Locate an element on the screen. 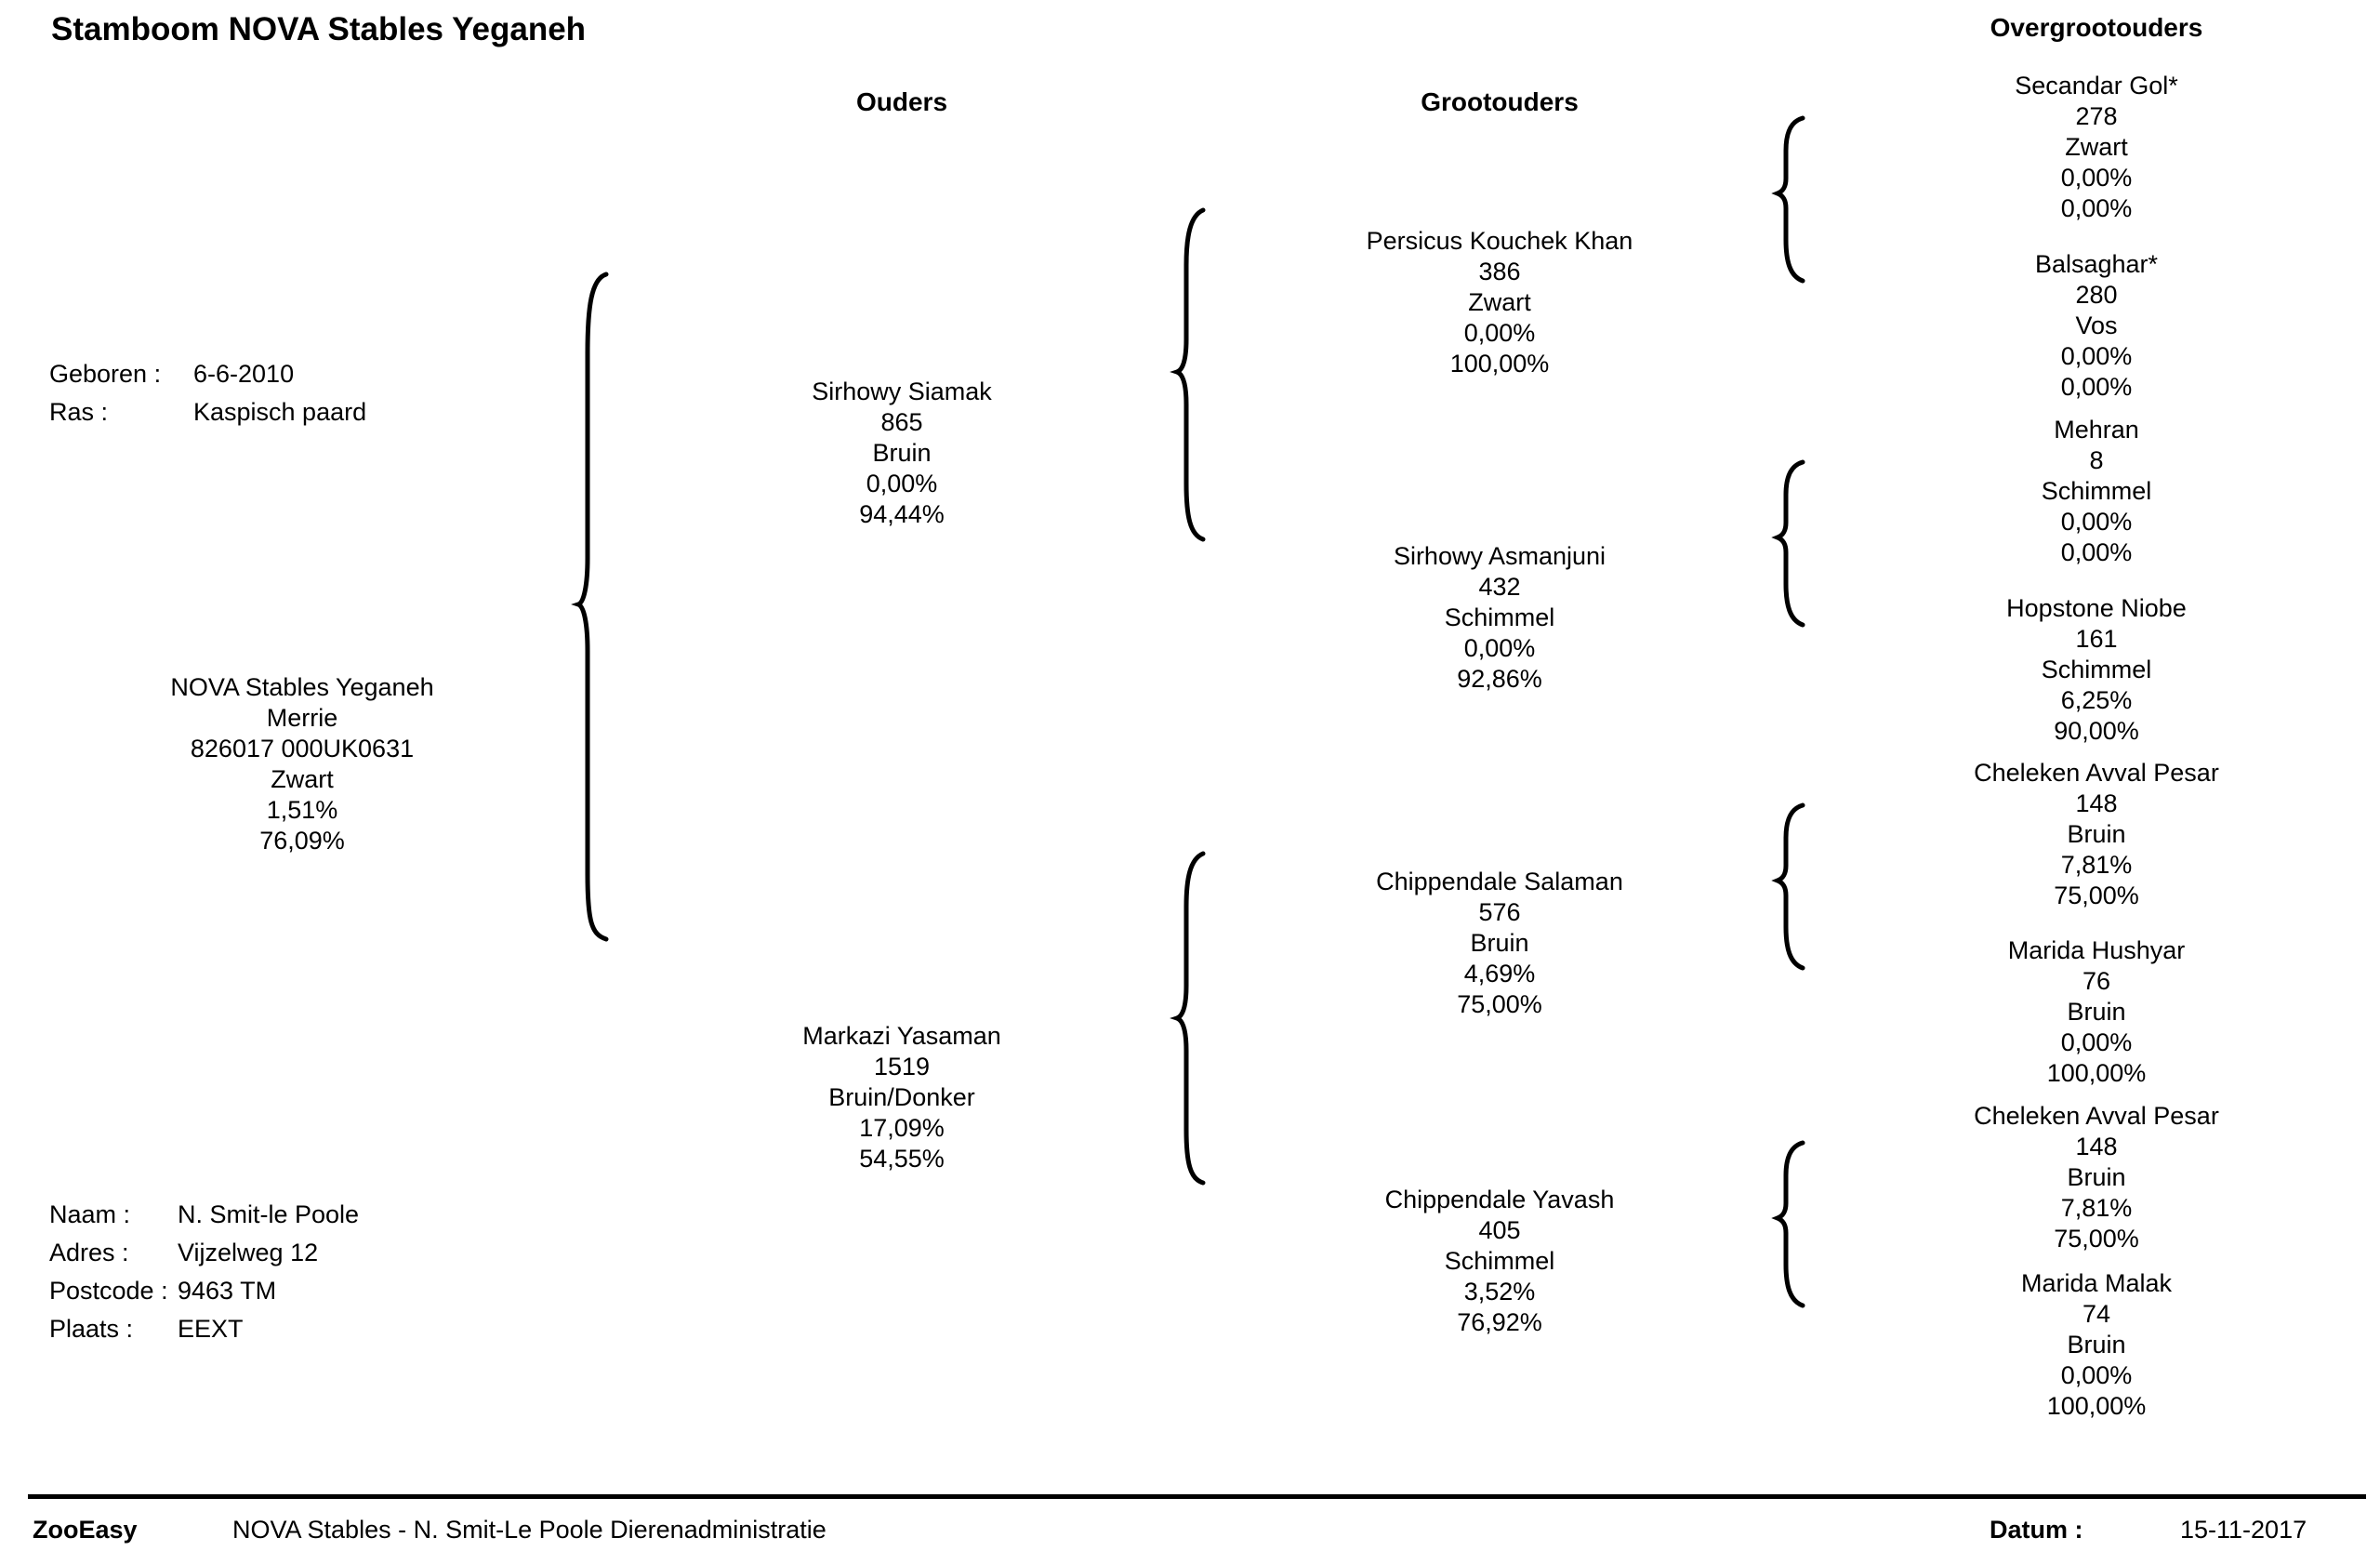  subject-p2: 76,09% is located at coordinates (302, 841).